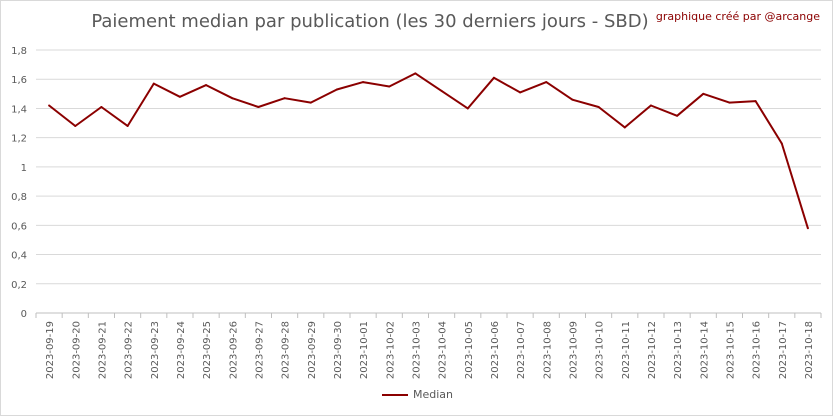  Describe the element at coordinates (443, 350) in the screenshot. I see `x-tick-label: 2023-10-04` at that location.